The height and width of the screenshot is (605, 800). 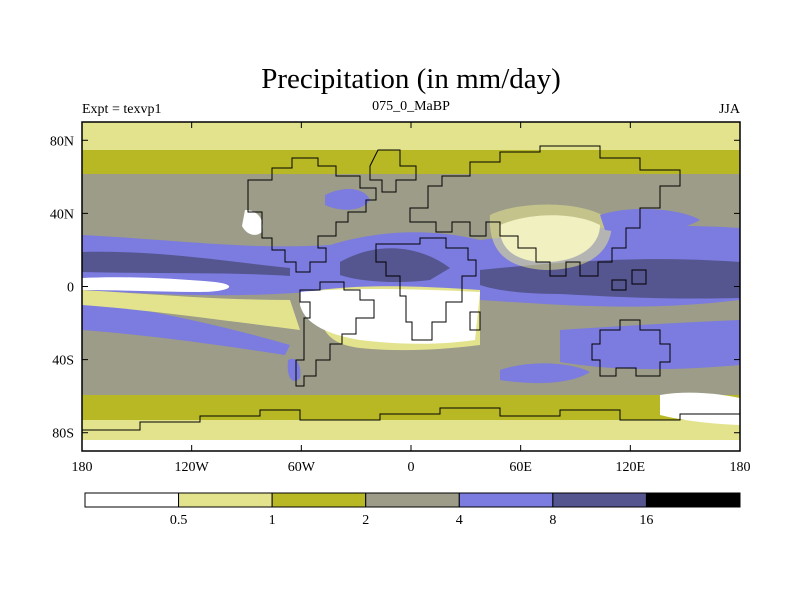 What do you see at coordinates (192, 467) in the screenshot?
I see `x-tick-label: 120W` at bounding box center [192, 467].